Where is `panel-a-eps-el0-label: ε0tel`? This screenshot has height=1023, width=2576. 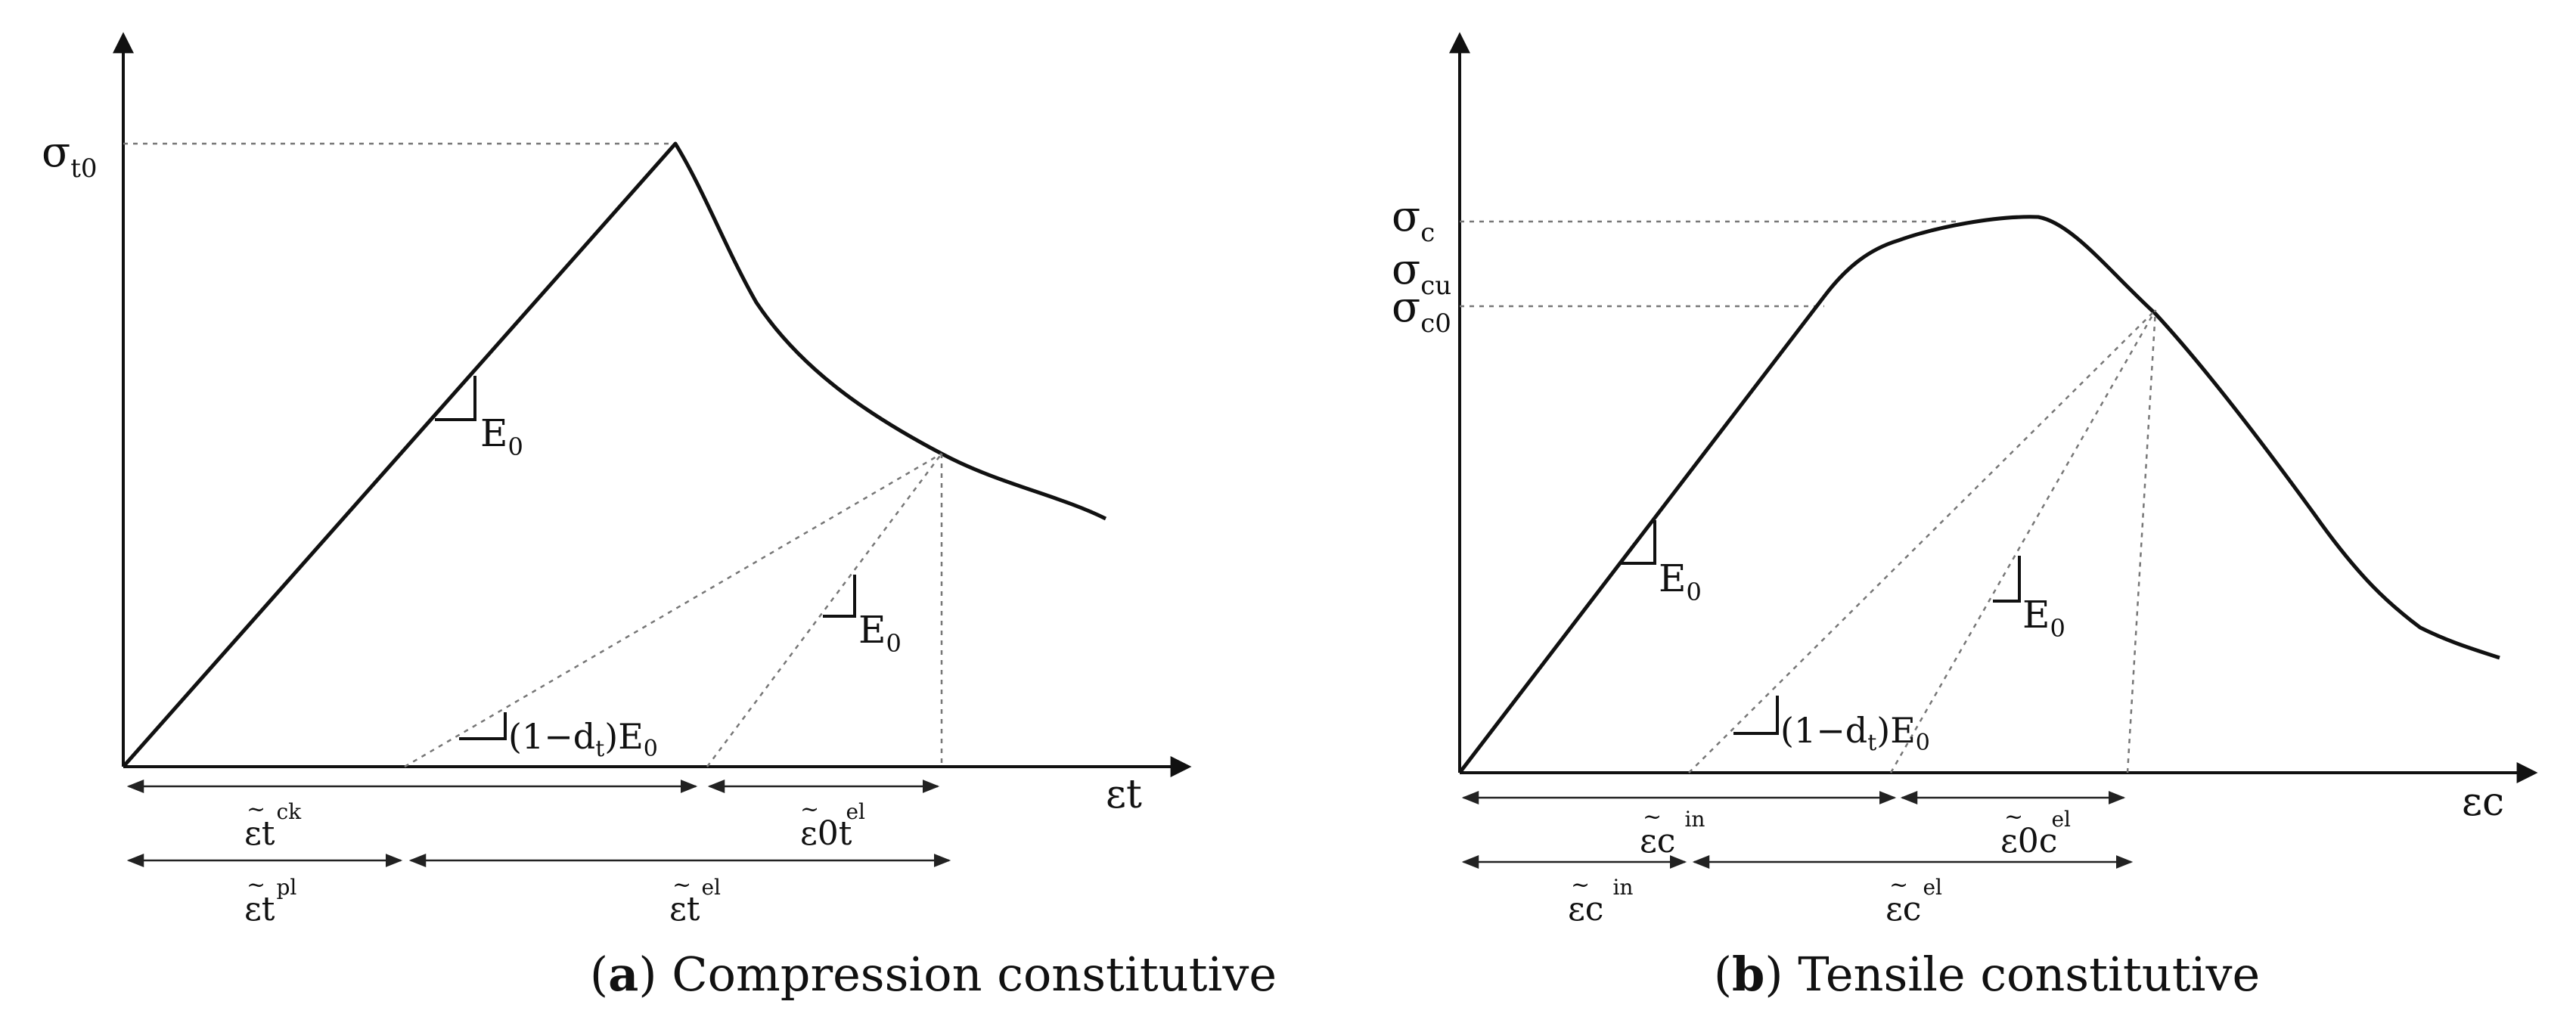 panel-a-eps-el0-label: ε0tel is located at coordinates (832, 826).